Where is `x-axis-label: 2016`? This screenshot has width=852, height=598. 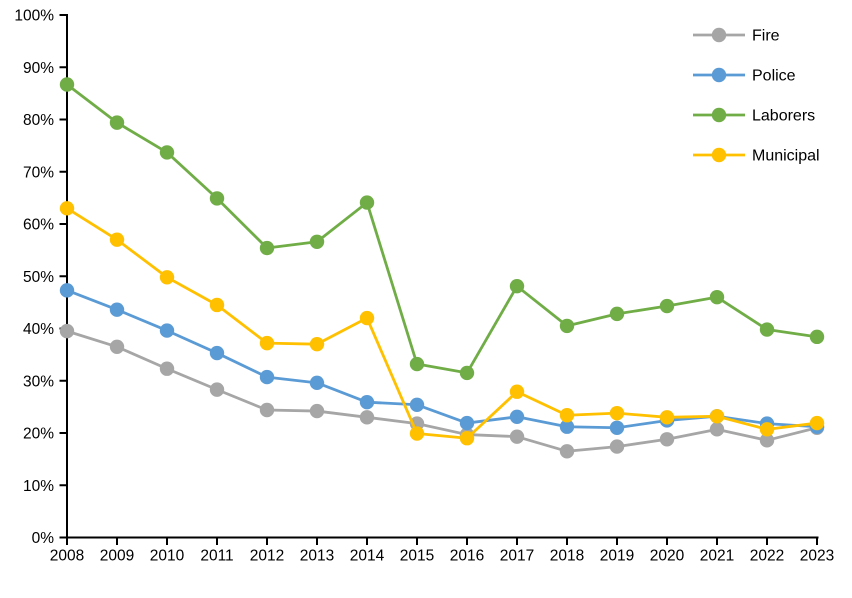 x-axis-label: 2016 is located at coordinates (467, 556).